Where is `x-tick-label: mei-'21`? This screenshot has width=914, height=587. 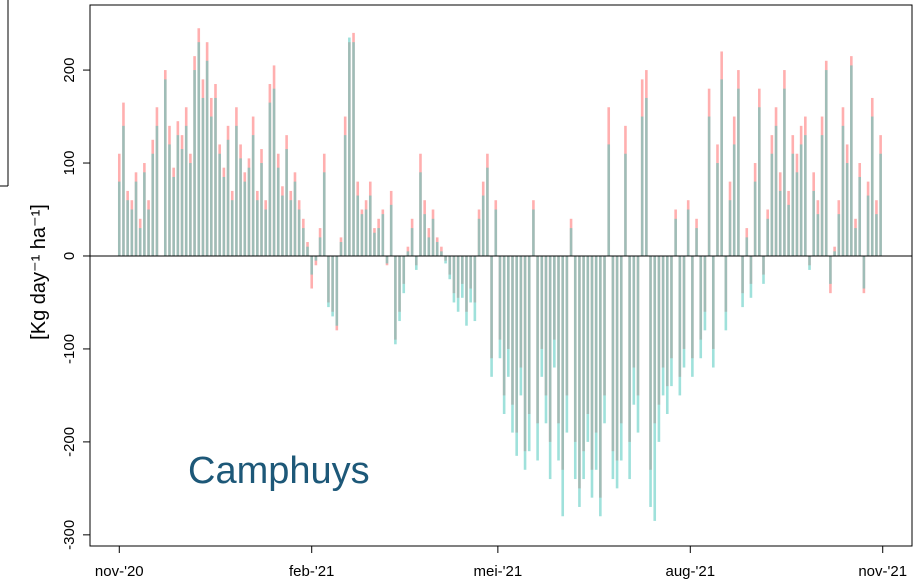
x-tick-label: mei-'21 is located at coordinates (498, 571).